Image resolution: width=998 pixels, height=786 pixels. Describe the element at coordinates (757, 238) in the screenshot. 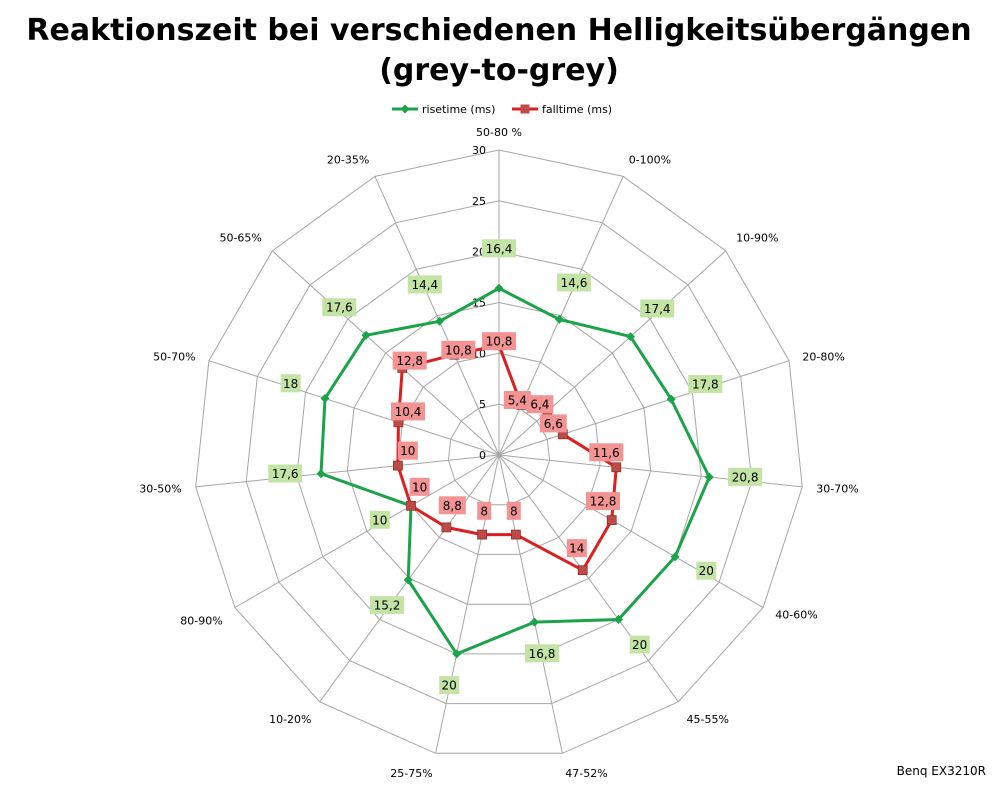

I see `category-label: 10-90%` at that location.